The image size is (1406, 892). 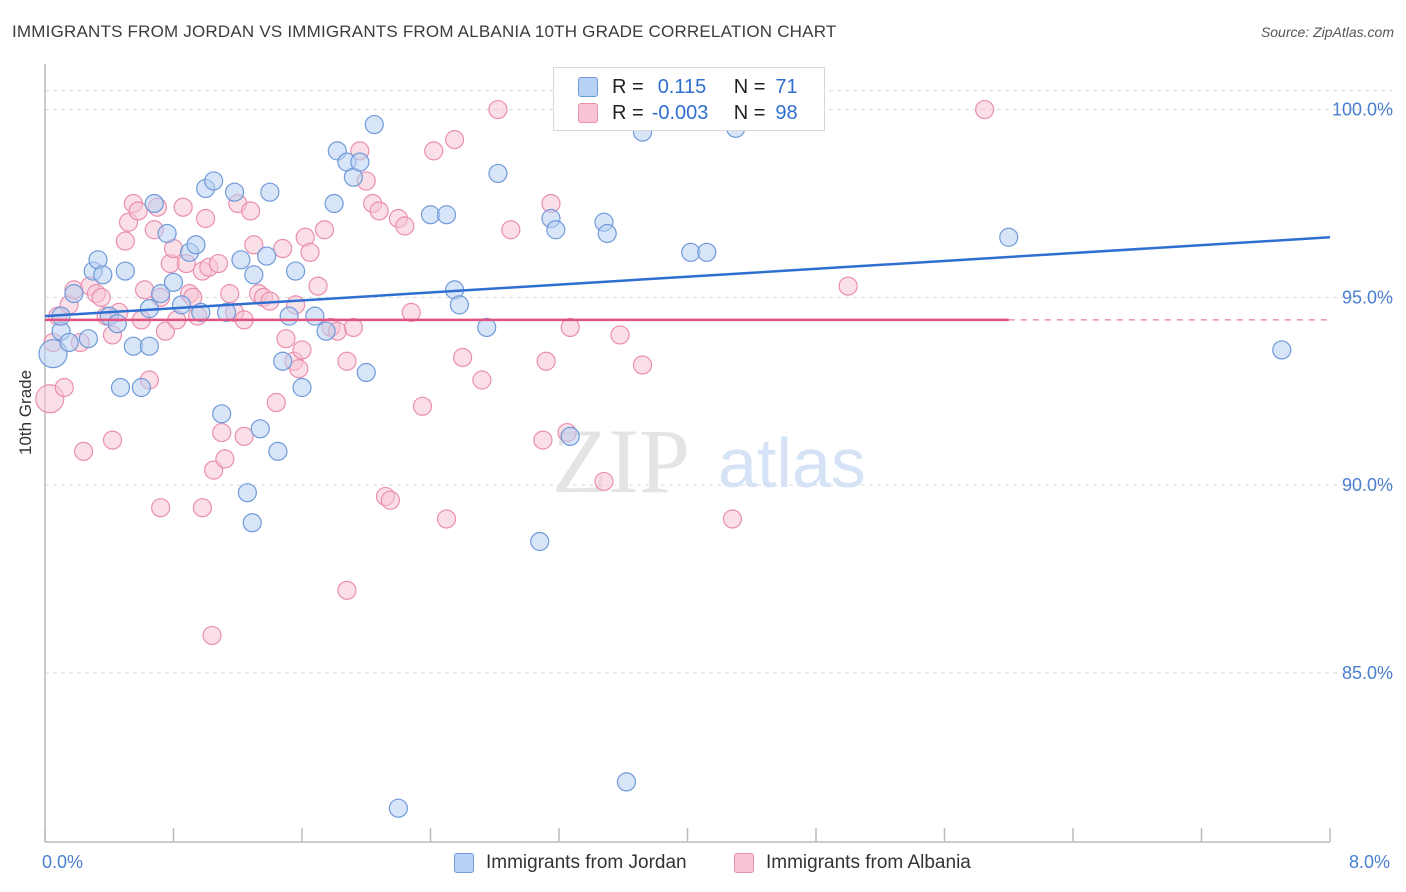 I want to click on legend-n-label: N =, so click(x=749, y=112).